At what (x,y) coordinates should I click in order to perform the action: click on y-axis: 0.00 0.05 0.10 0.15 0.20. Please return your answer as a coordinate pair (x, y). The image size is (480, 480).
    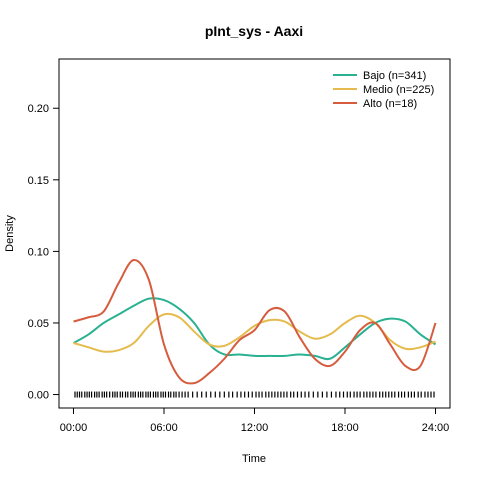
    Looking at the image, I should click on (44, 252).